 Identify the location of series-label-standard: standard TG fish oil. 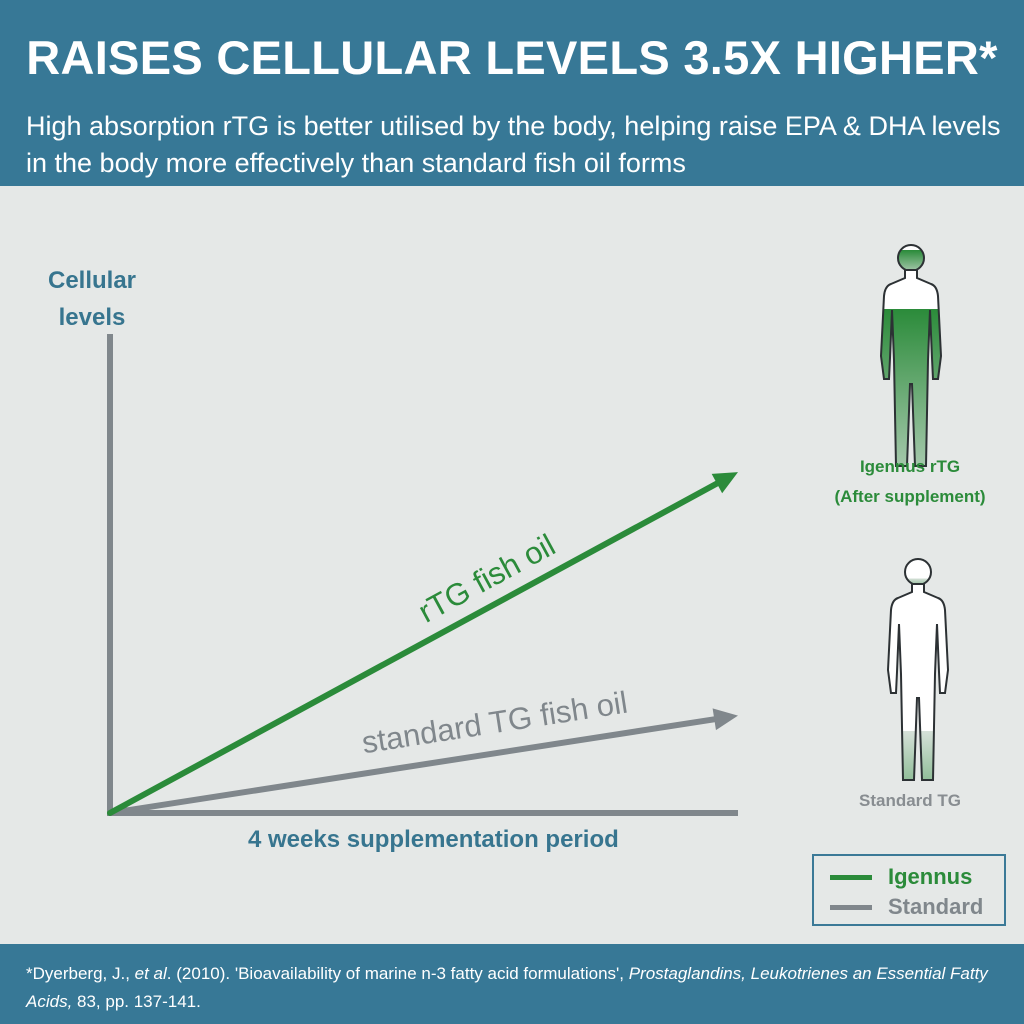
(494, 723).